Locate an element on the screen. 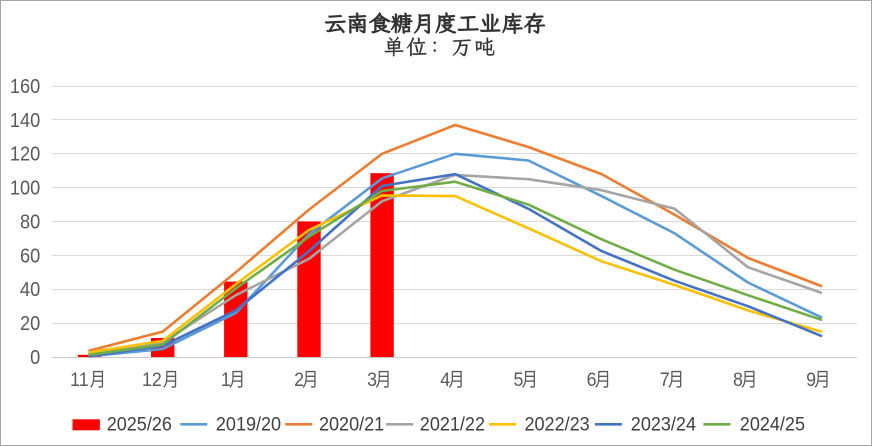  svg-text: 160 is located at coordinates (25, 87).